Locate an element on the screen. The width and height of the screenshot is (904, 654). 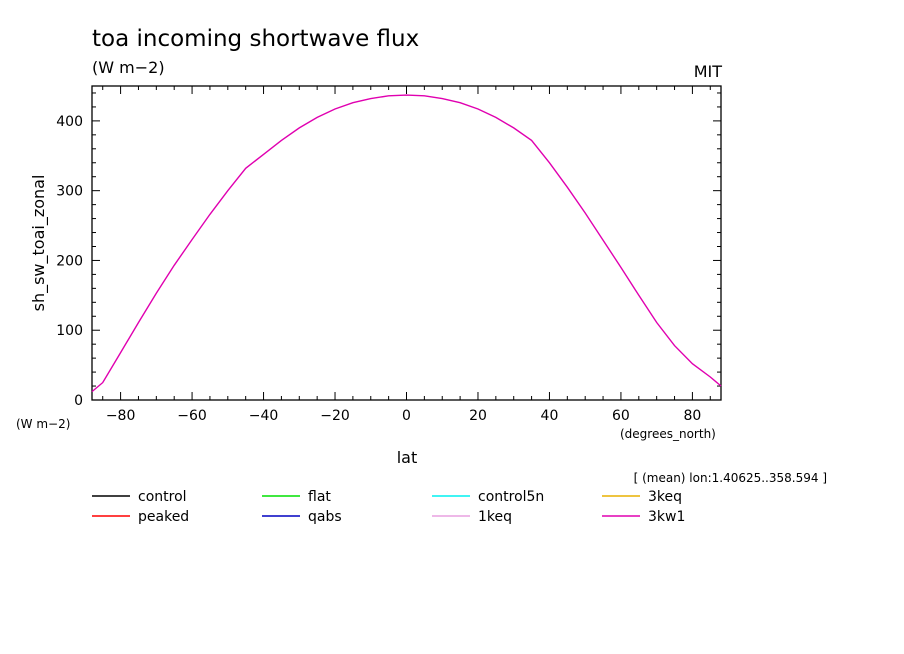
legend-label: flat is located at coordinates (319, 497).